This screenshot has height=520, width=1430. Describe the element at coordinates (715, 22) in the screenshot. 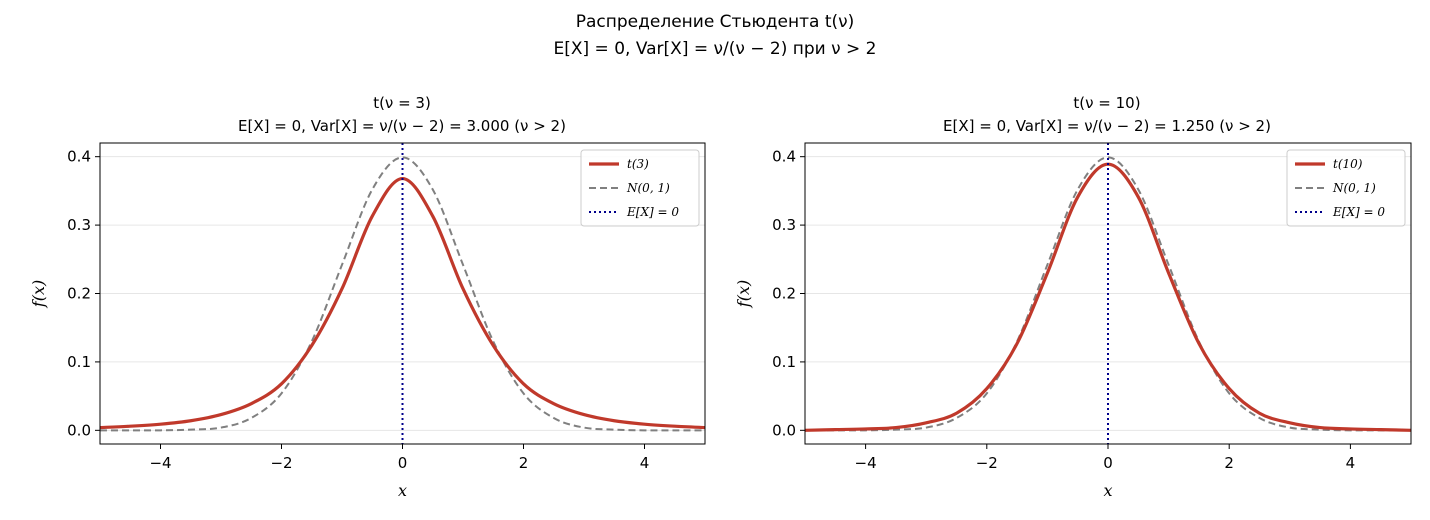

I see `figure-title: Распределение Стьюдента t(ν)` at that location.